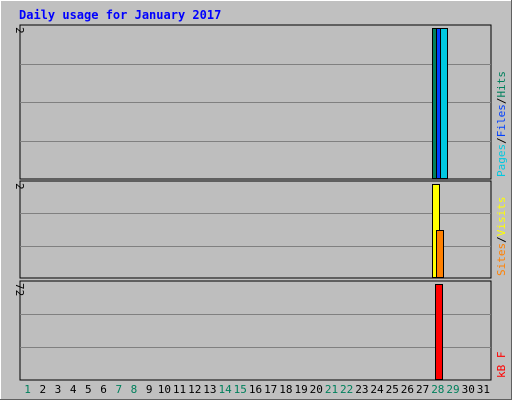  What do you see at coordinates (120, 15) in the screenshot?
I see `chart-title: Daily usage for January 2017` at bounding box center [120, 15].